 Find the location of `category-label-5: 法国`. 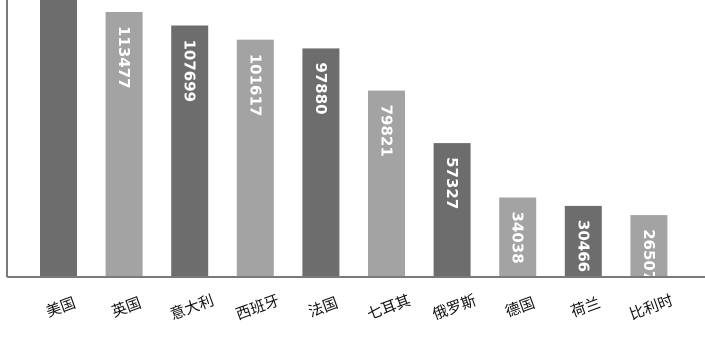

category-label-5: 法国 is located at coordinates (323, 307).